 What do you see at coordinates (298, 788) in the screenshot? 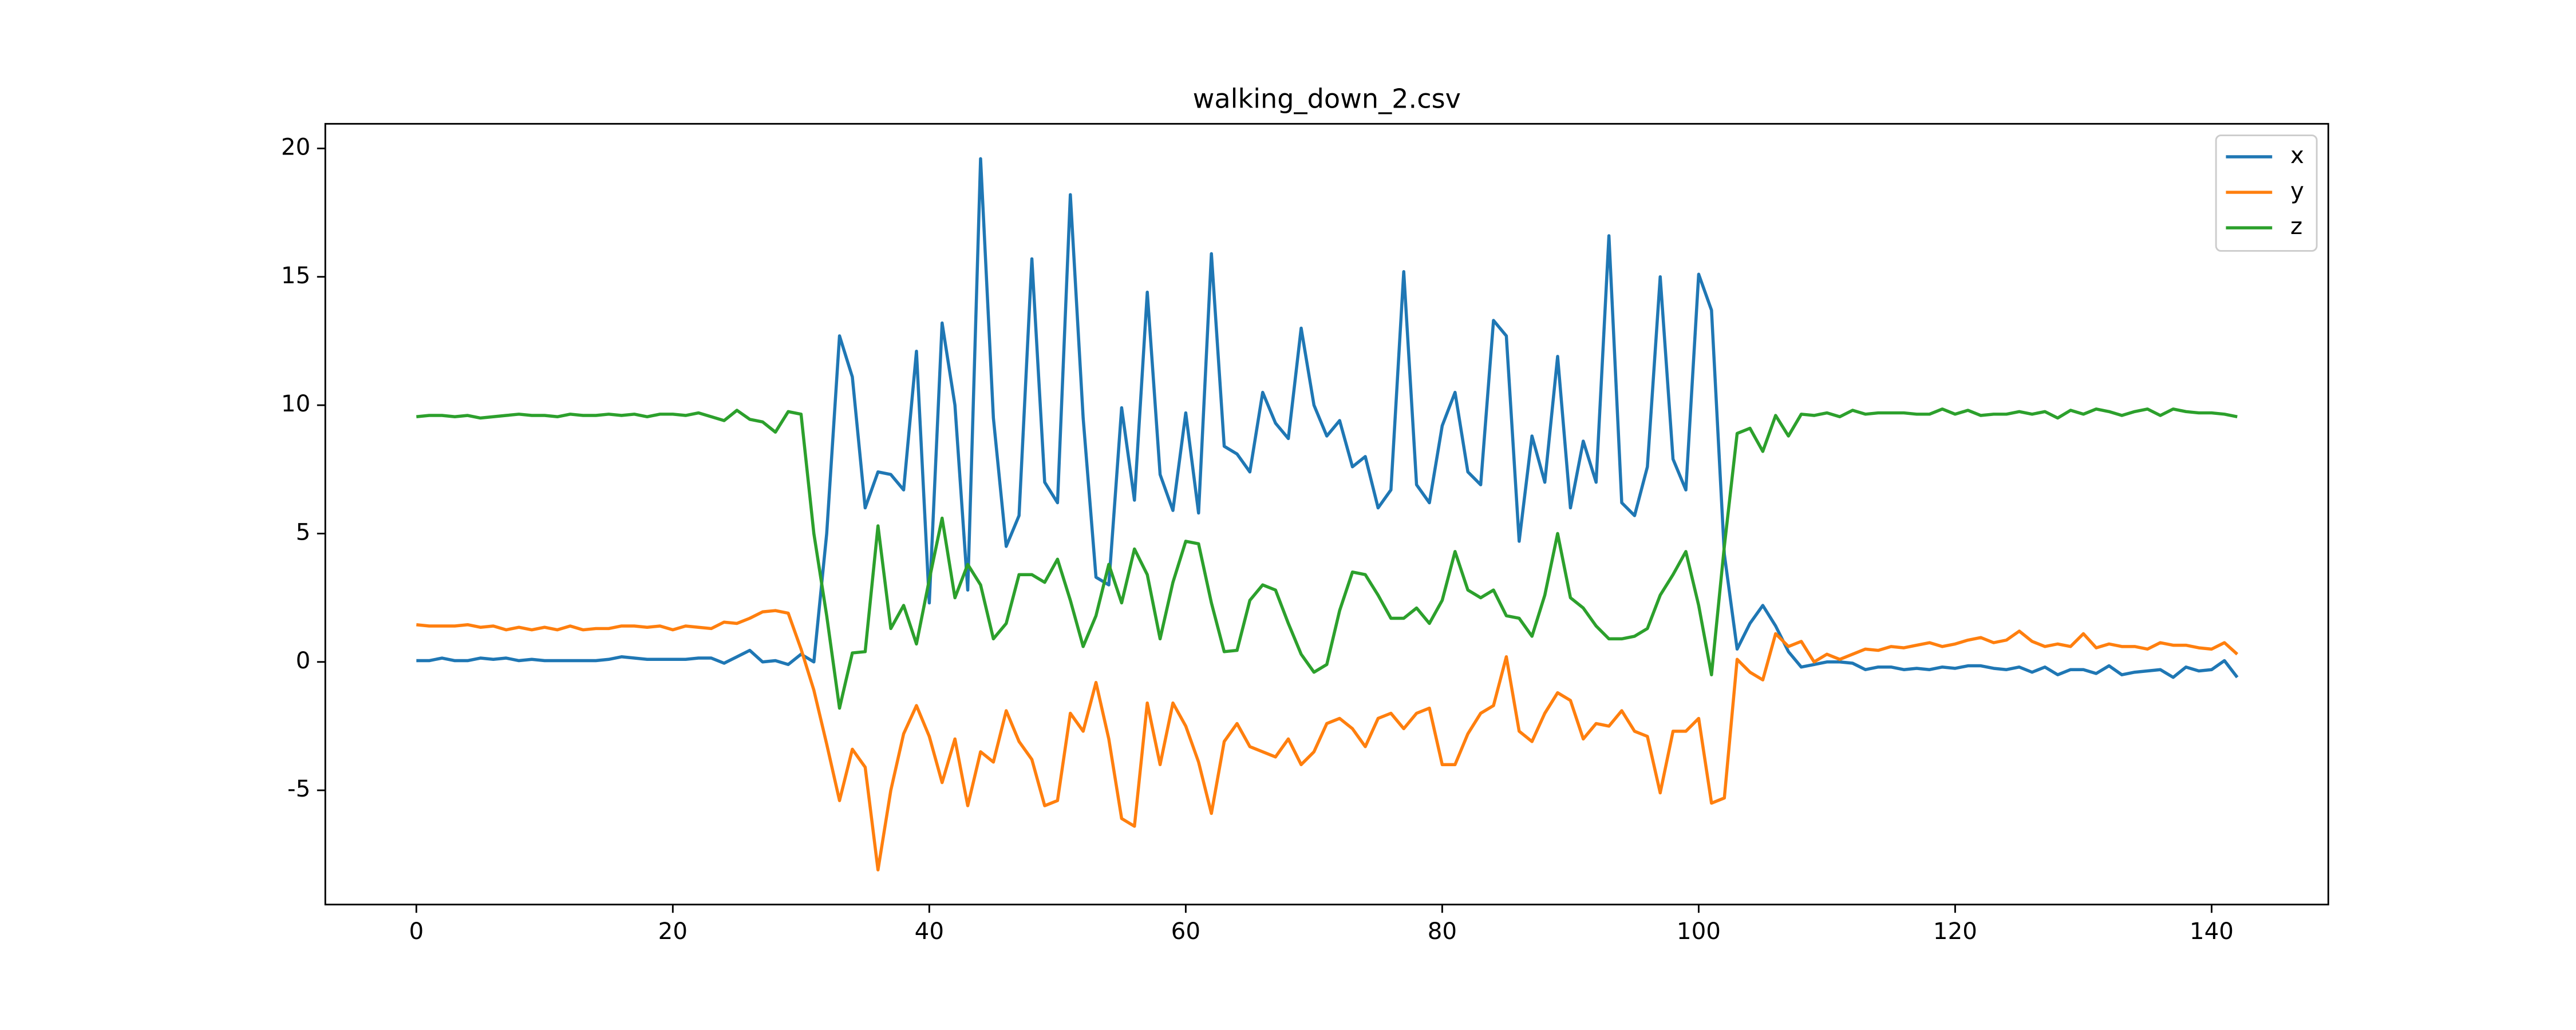
I see `y-tick-label: -5` at bounding box center [298, 788].